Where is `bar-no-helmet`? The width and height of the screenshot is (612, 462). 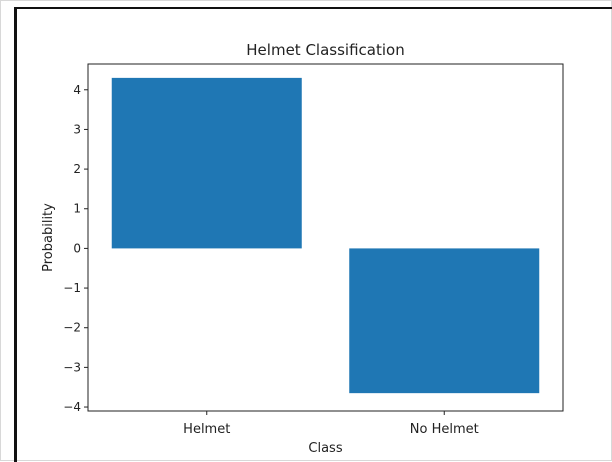
bar-no-helmet is located at coordinates (444, 321).